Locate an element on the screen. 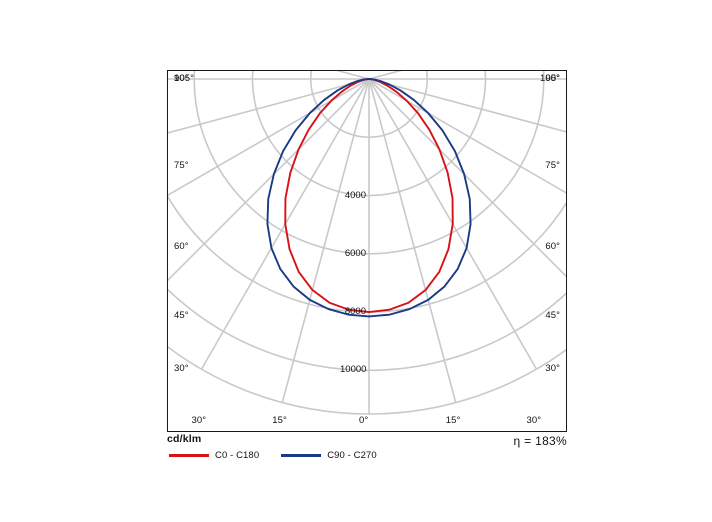  radial-label-6000: 6000 is located at coordinates (355, 253).